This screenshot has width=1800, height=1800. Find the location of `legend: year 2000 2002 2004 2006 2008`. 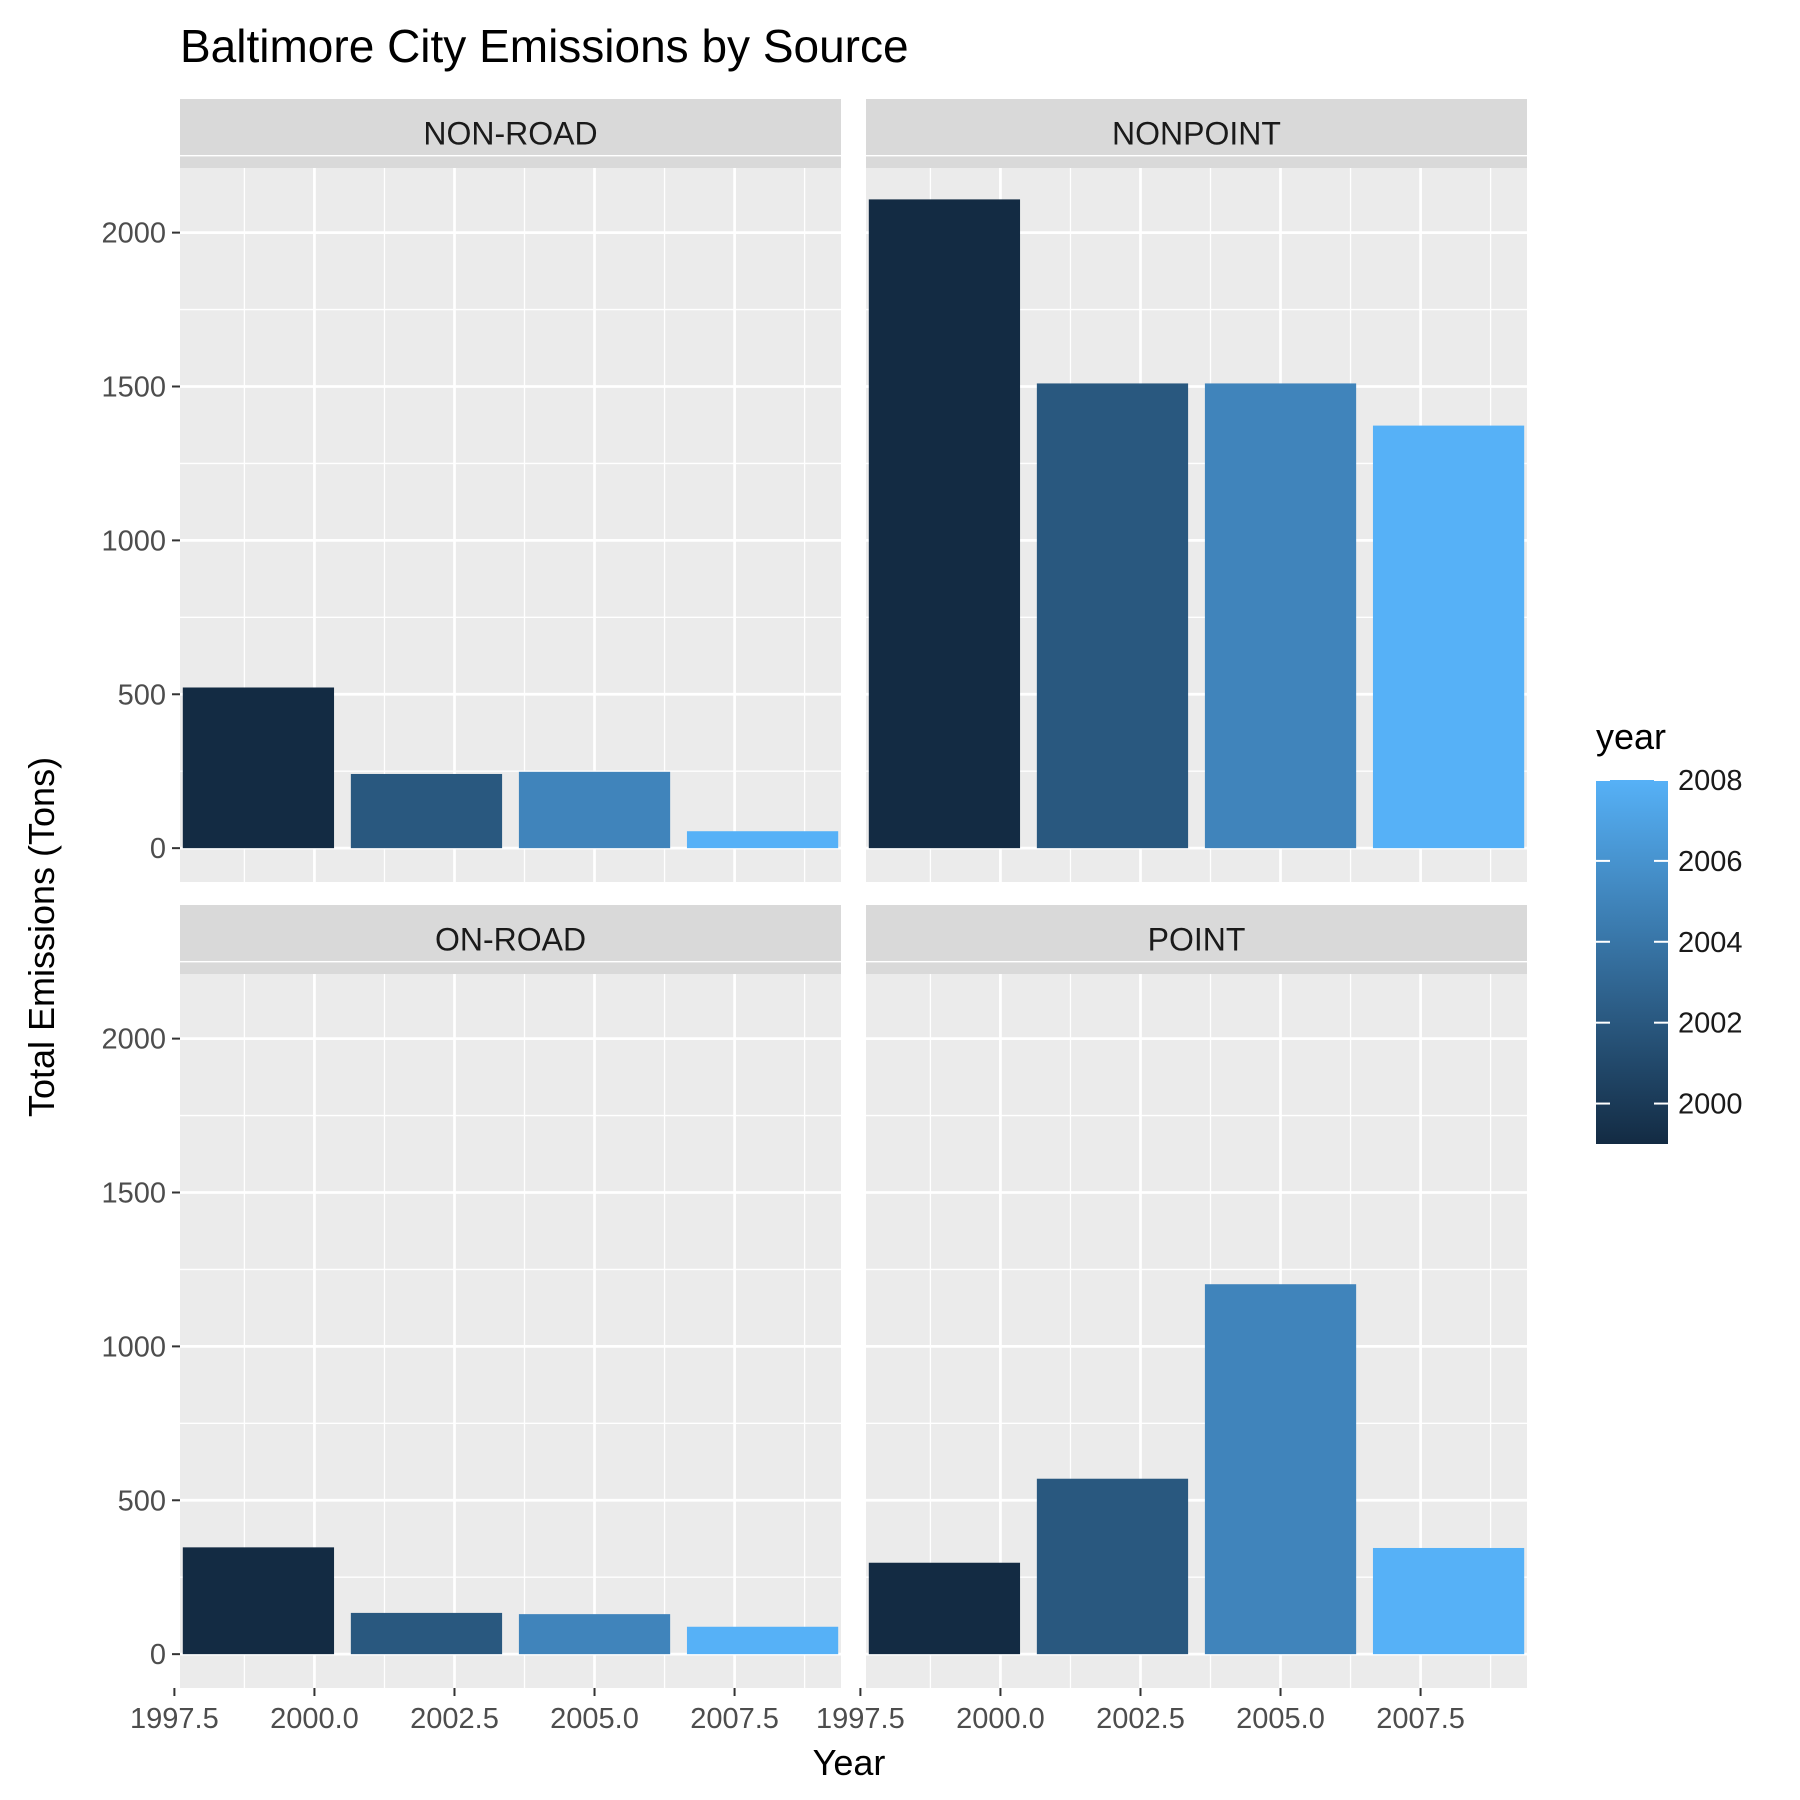

legend: year 2000 2002 2004 2006 2008 is located at coordinates (1669, 930).